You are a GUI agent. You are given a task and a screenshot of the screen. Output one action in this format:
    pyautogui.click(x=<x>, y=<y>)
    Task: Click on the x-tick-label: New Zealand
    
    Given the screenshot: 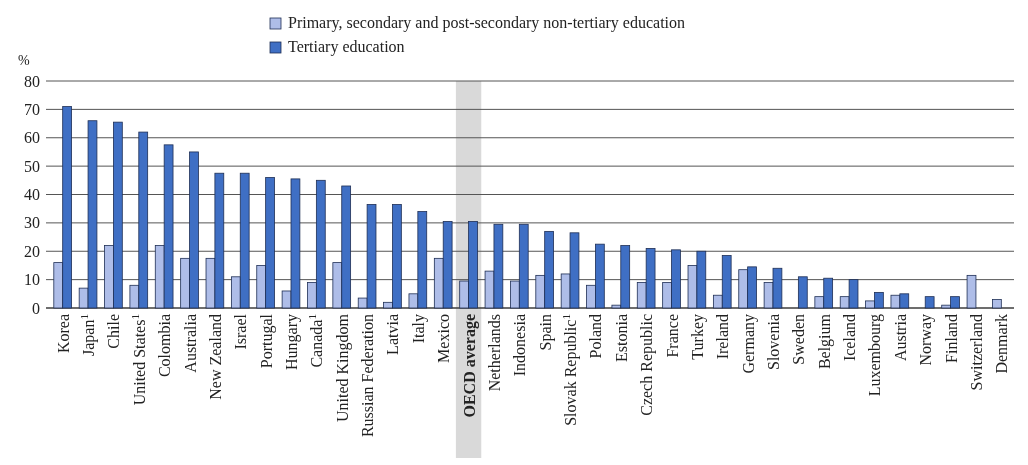 What is the action you would take?
    pyautogui.click(x=215, y=357)
    